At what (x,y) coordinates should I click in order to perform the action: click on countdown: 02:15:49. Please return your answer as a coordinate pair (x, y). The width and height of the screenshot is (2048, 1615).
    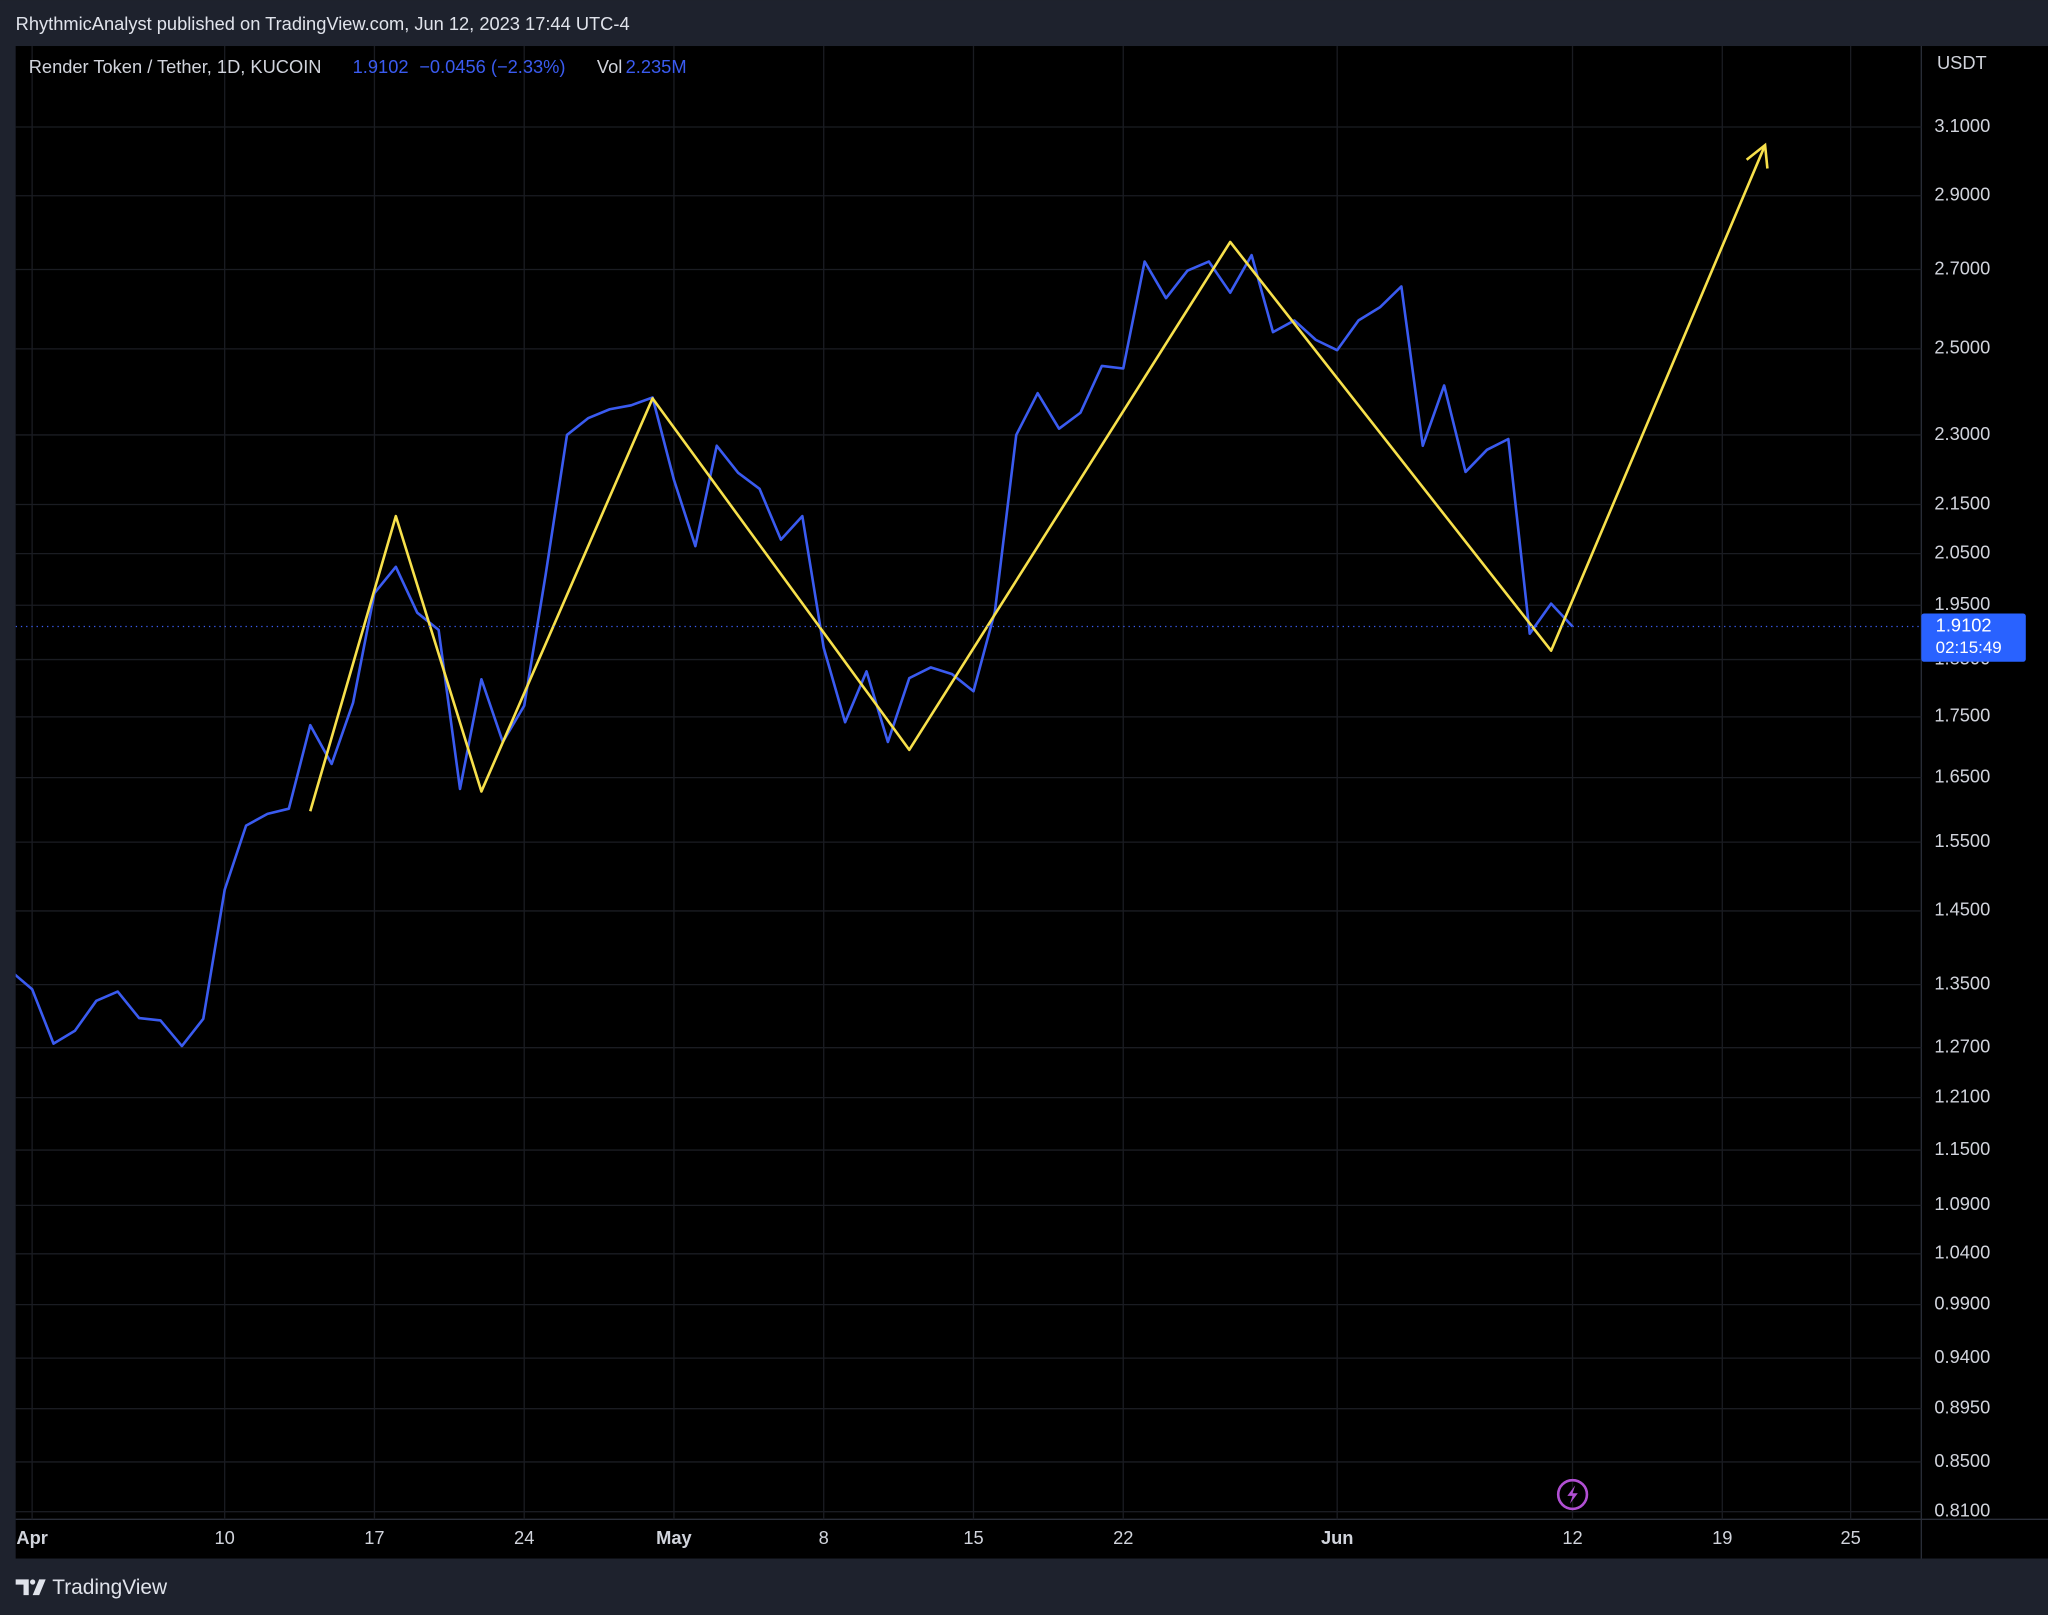
    Looking at the image, I should click on (1969, 647).